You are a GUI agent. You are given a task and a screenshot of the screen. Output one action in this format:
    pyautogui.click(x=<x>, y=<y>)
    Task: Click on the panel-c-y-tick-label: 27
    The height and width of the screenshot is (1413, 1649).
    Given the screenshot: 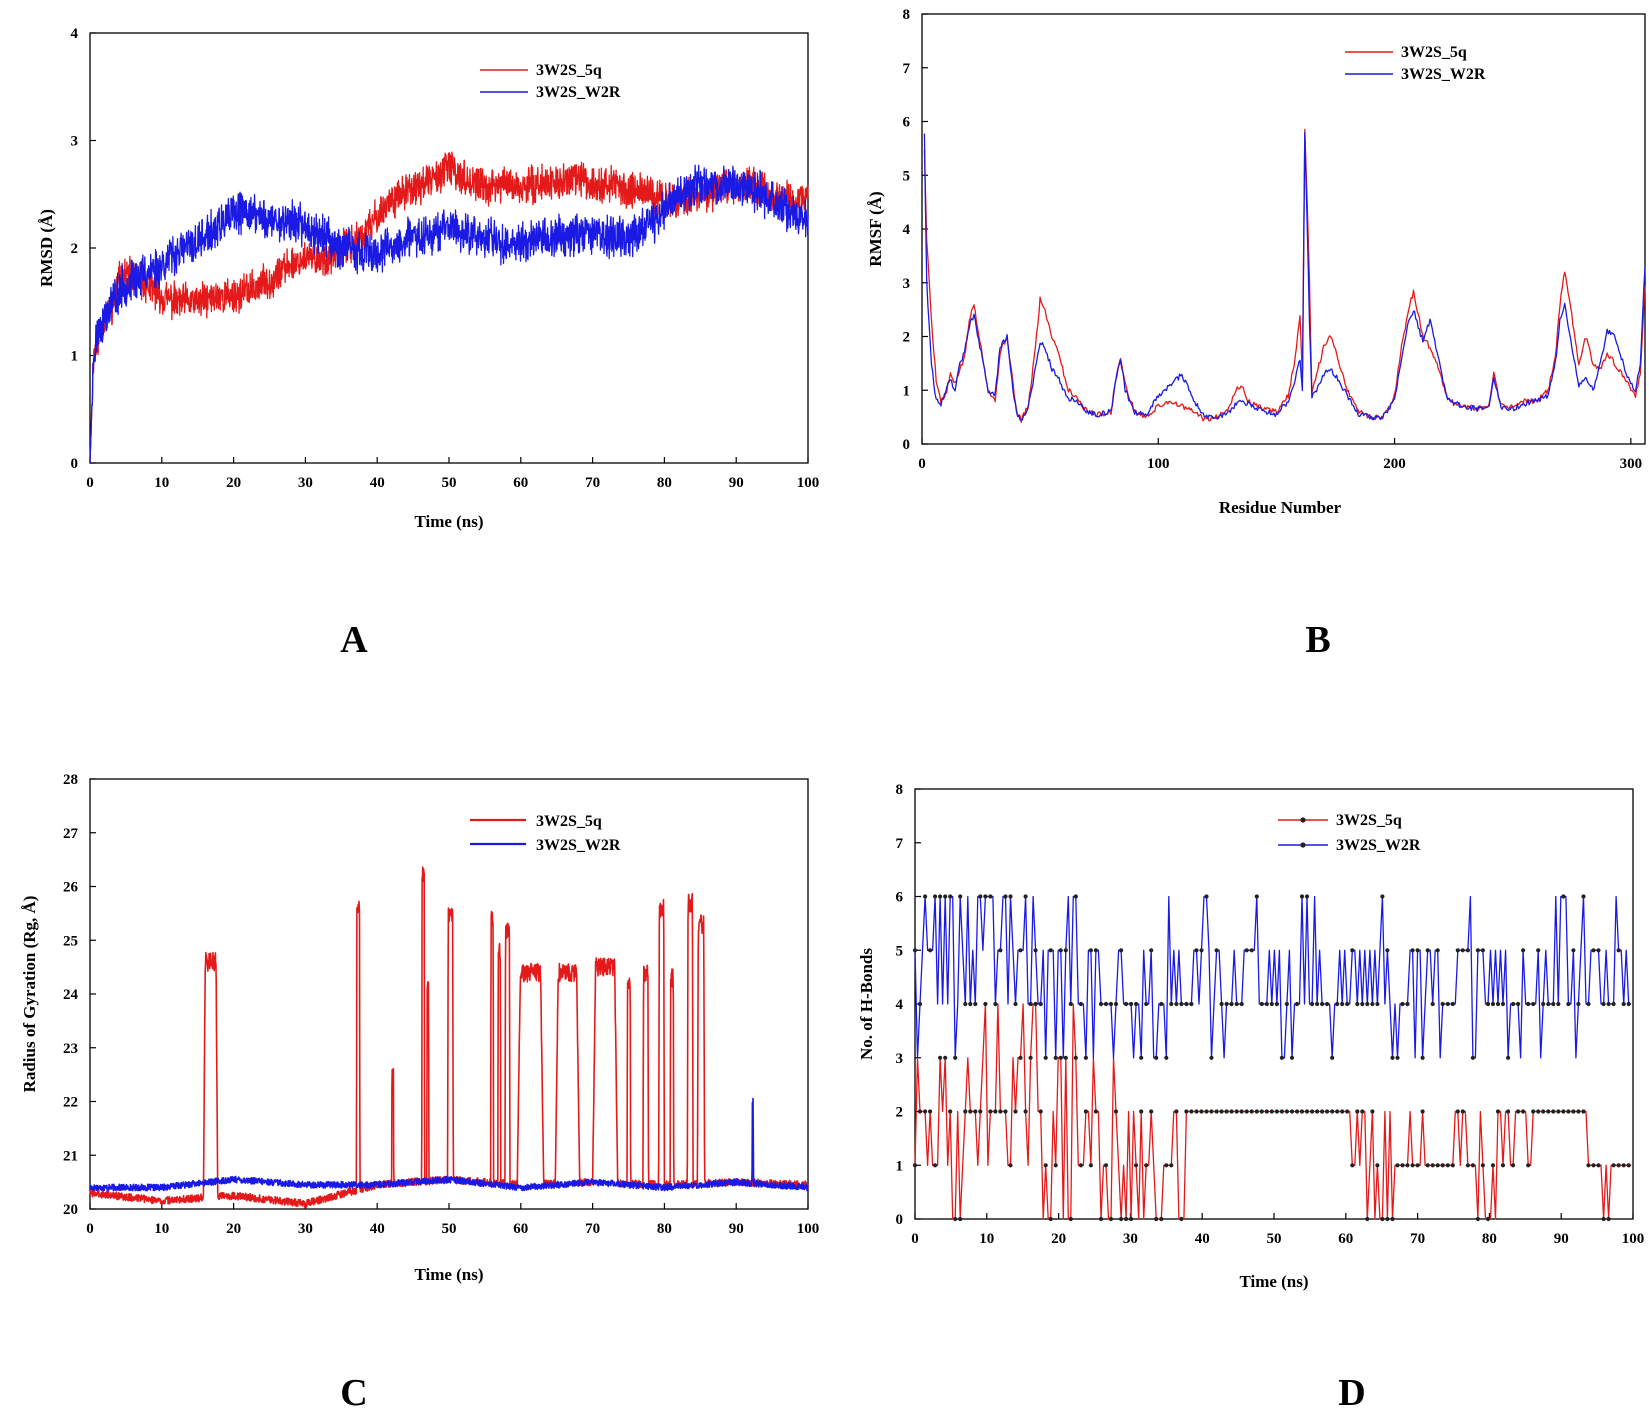 What is the action you would take?
    pyautogui.click(x=71, y=834)
    